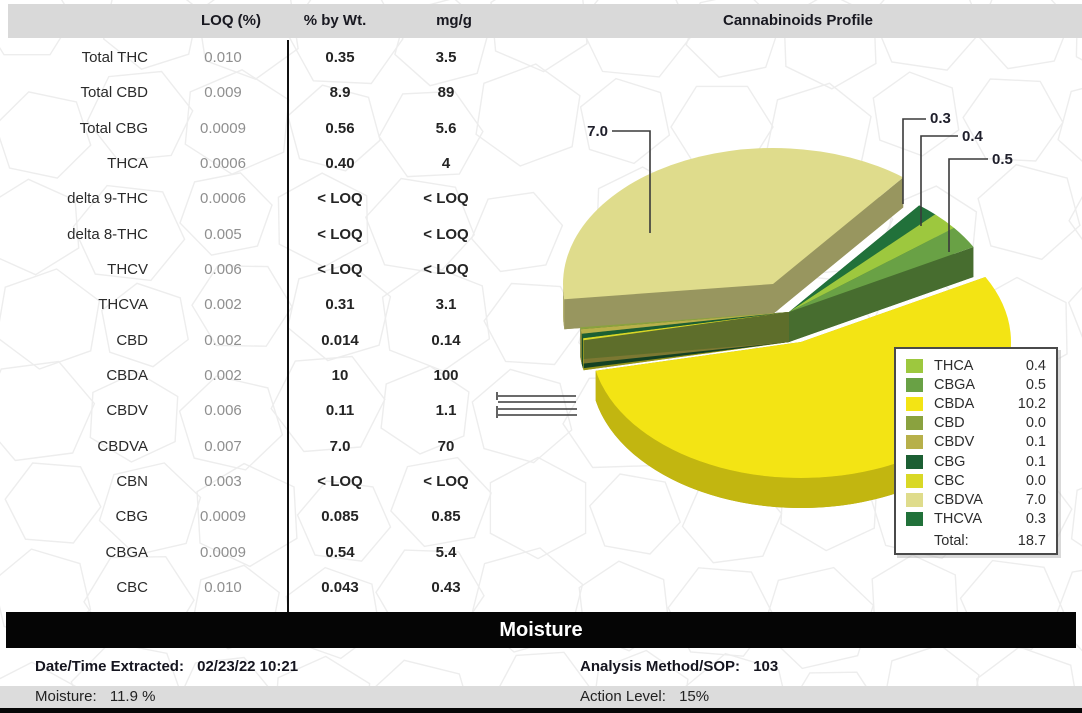 This screenshot has width=1082, height=713. I want to click on analyte-name: THCVA, so click(123, 305).